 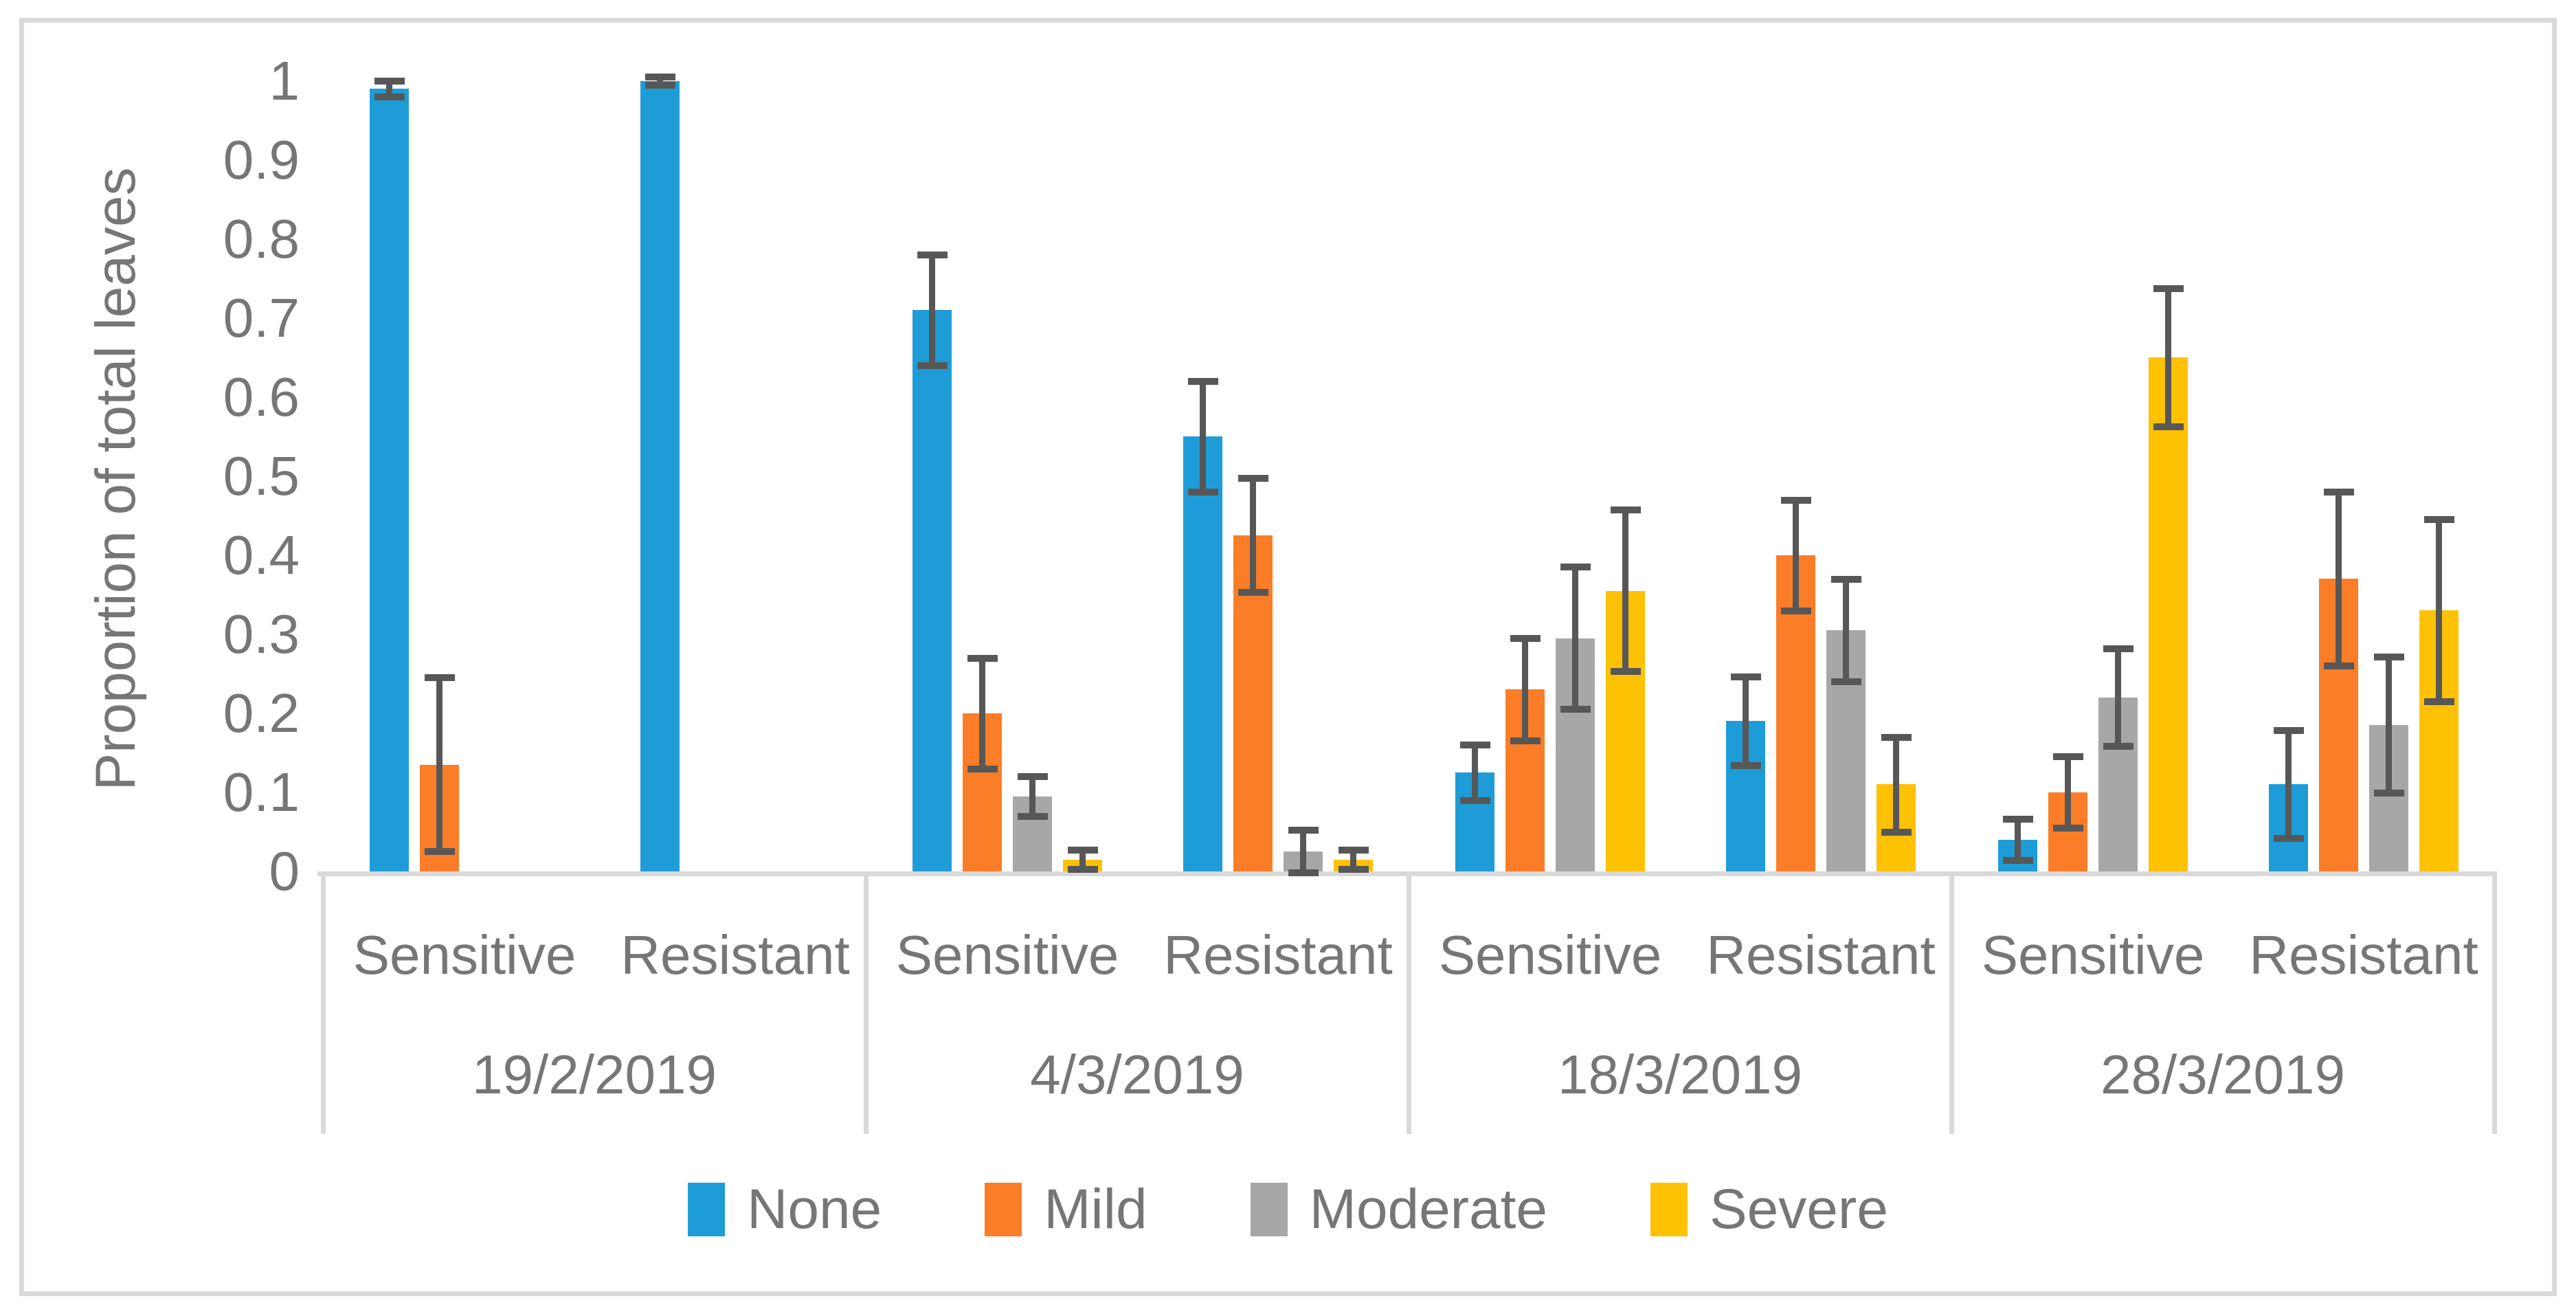 What do you see at coordinates (1004, 1209) in the screenshot?
I see `legend-swatch-mild` at bounding box center [1004, 1209].